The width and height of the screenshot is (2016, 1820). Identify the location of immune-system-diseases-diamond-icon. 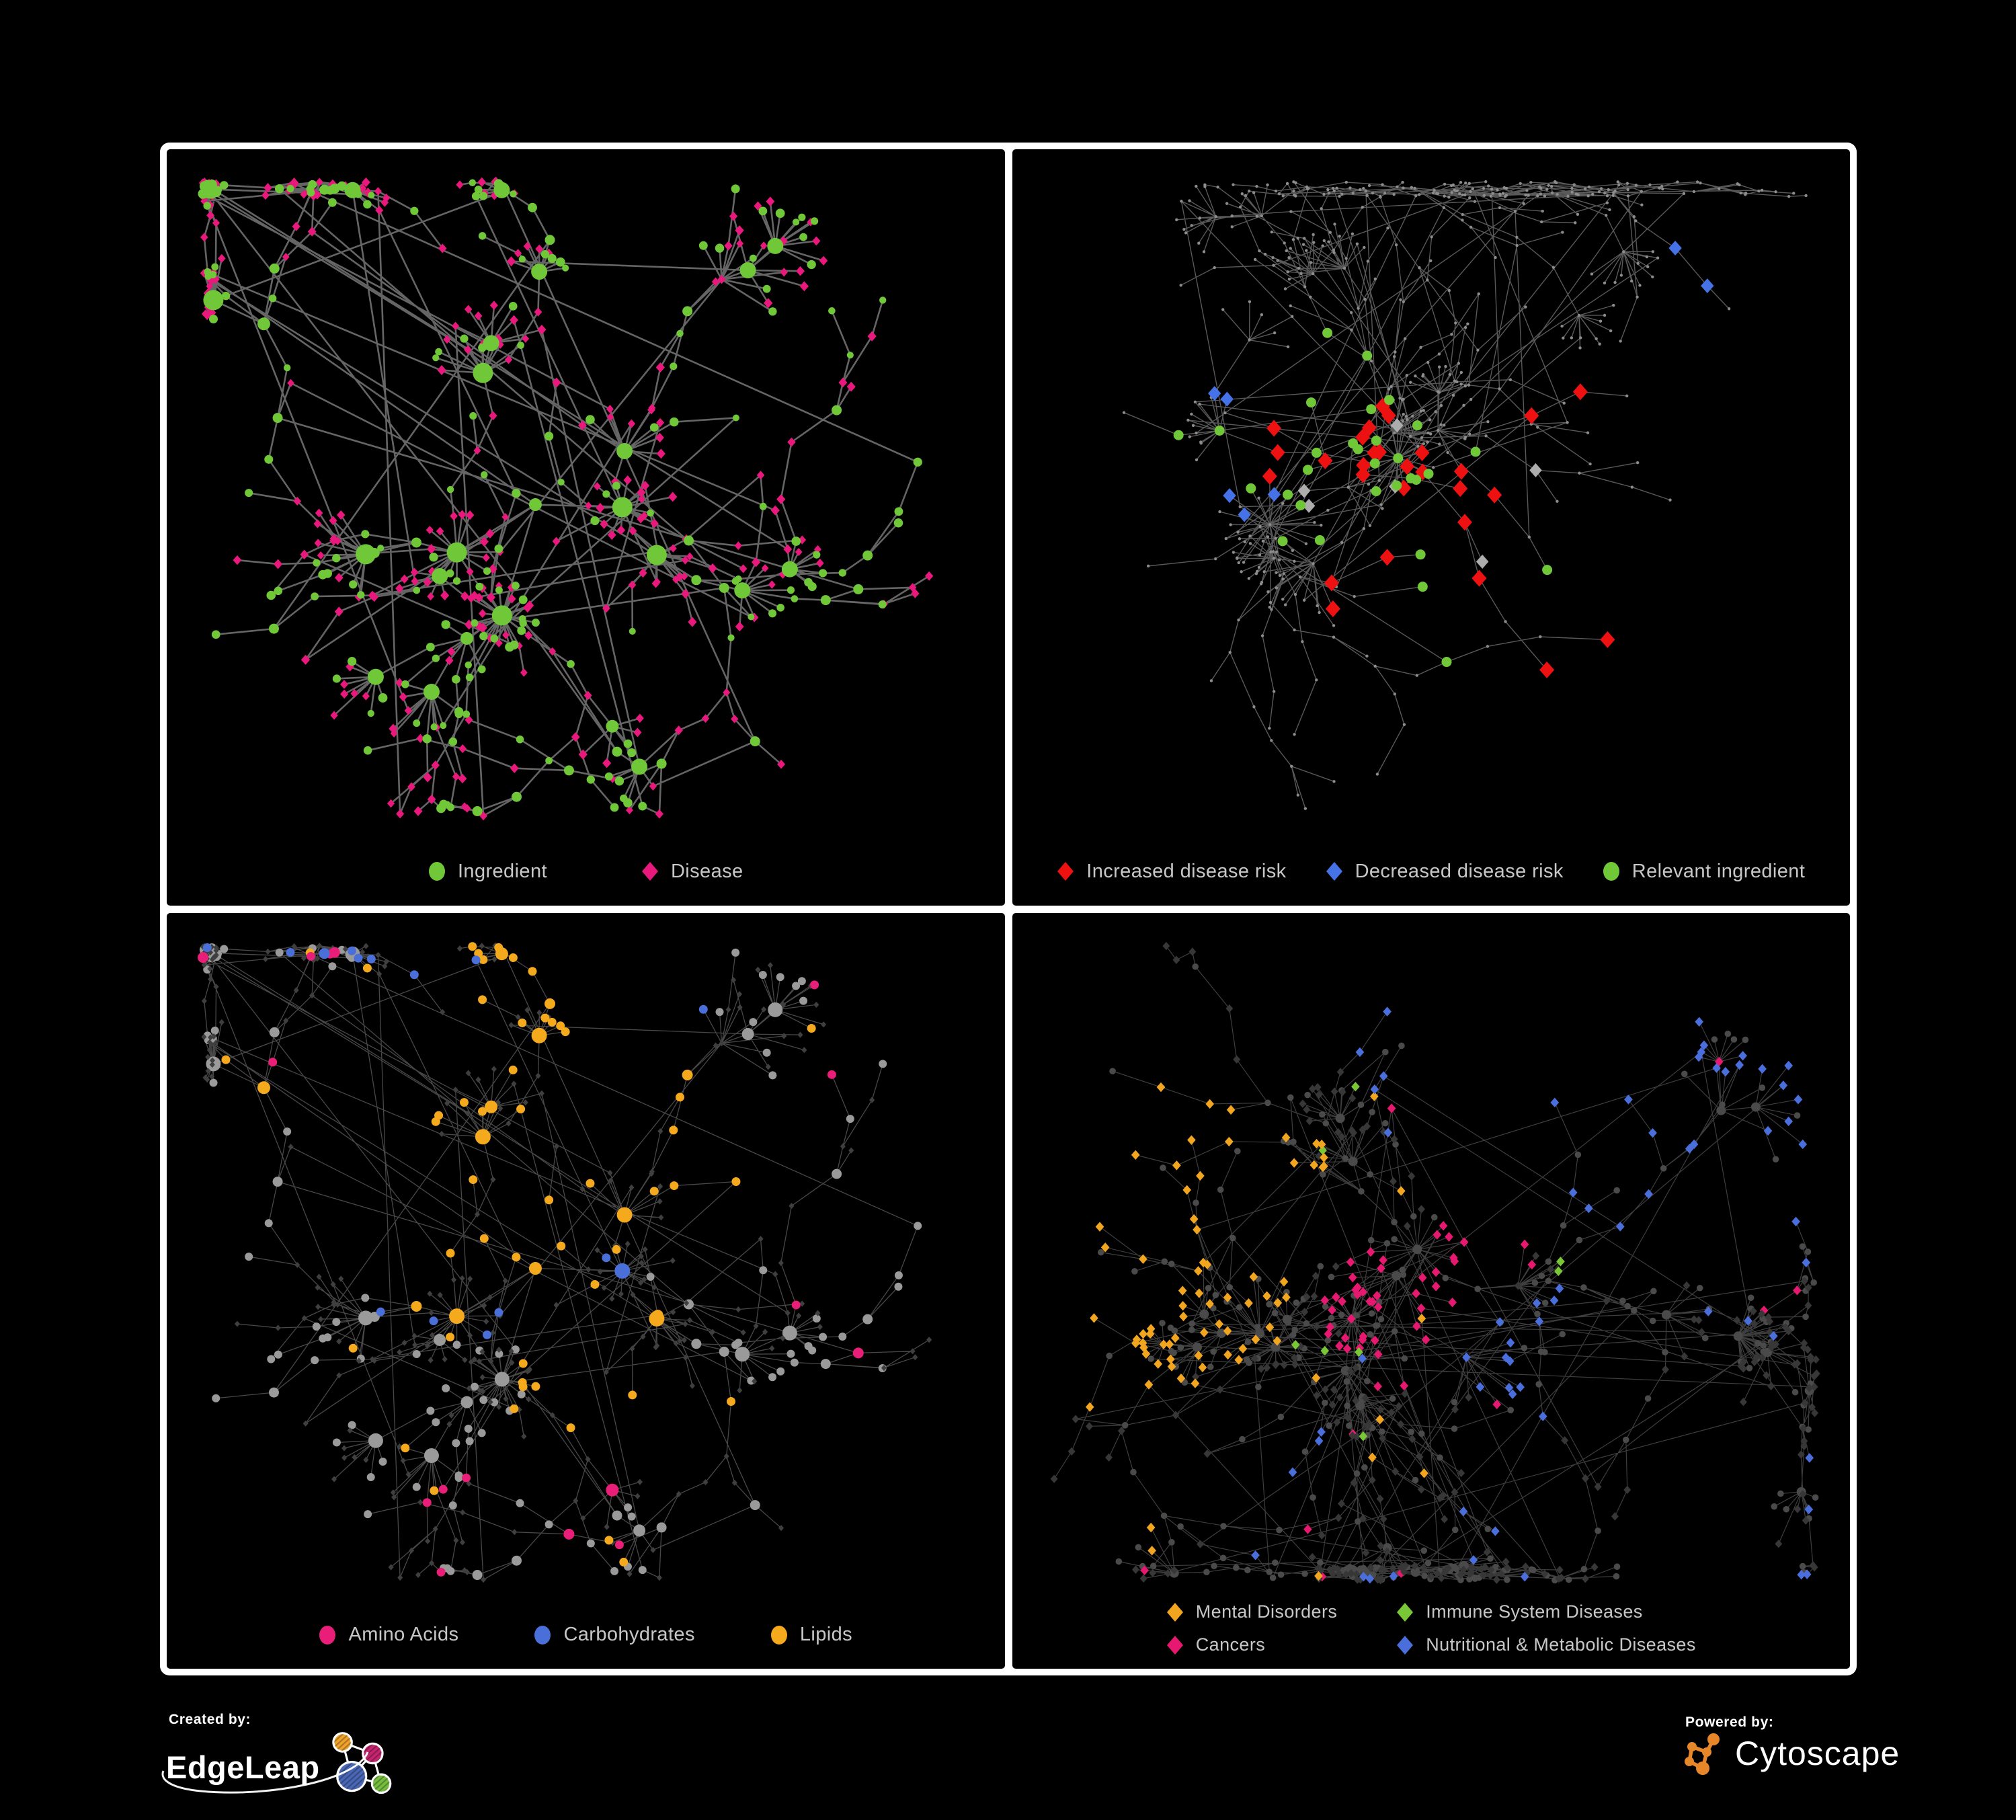
(1405, 1612).